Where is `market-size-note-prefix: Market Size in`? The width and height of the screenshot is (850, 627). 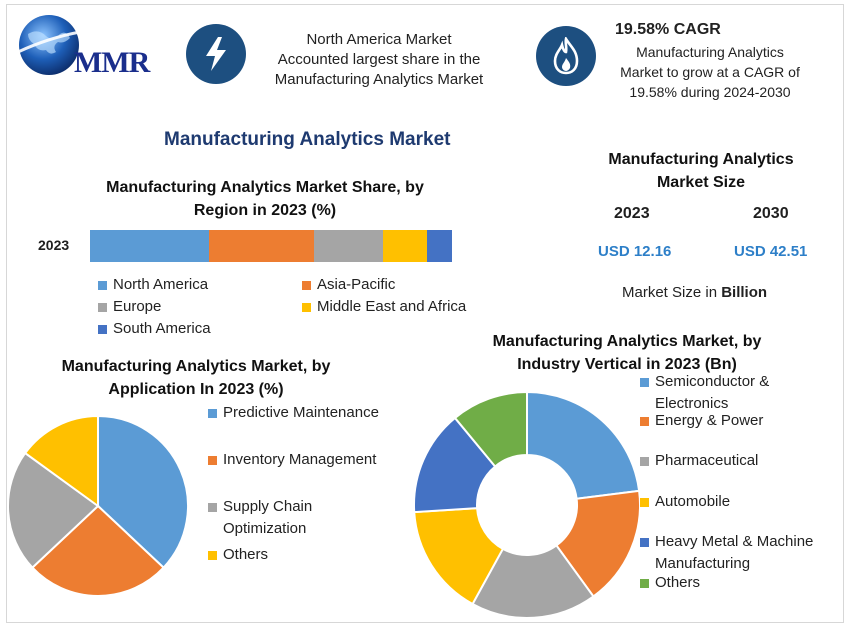 market-size-note-prefix: Market Size in is located at coordinates (672, 292).